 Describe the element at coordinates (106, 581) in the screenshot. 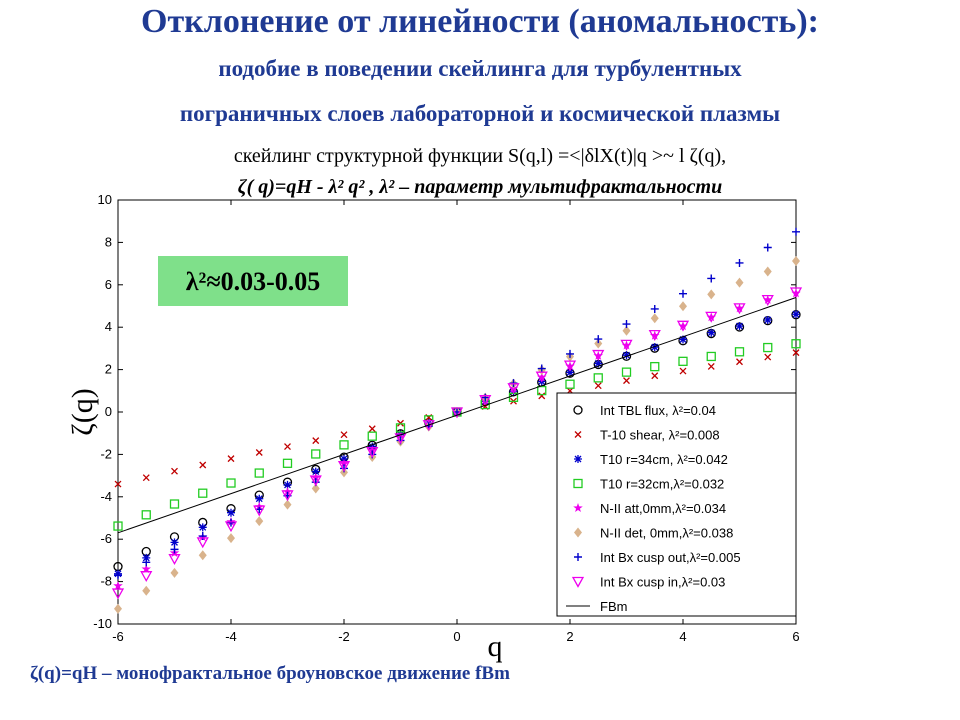

I see `y-tick-label: -8` at that location.